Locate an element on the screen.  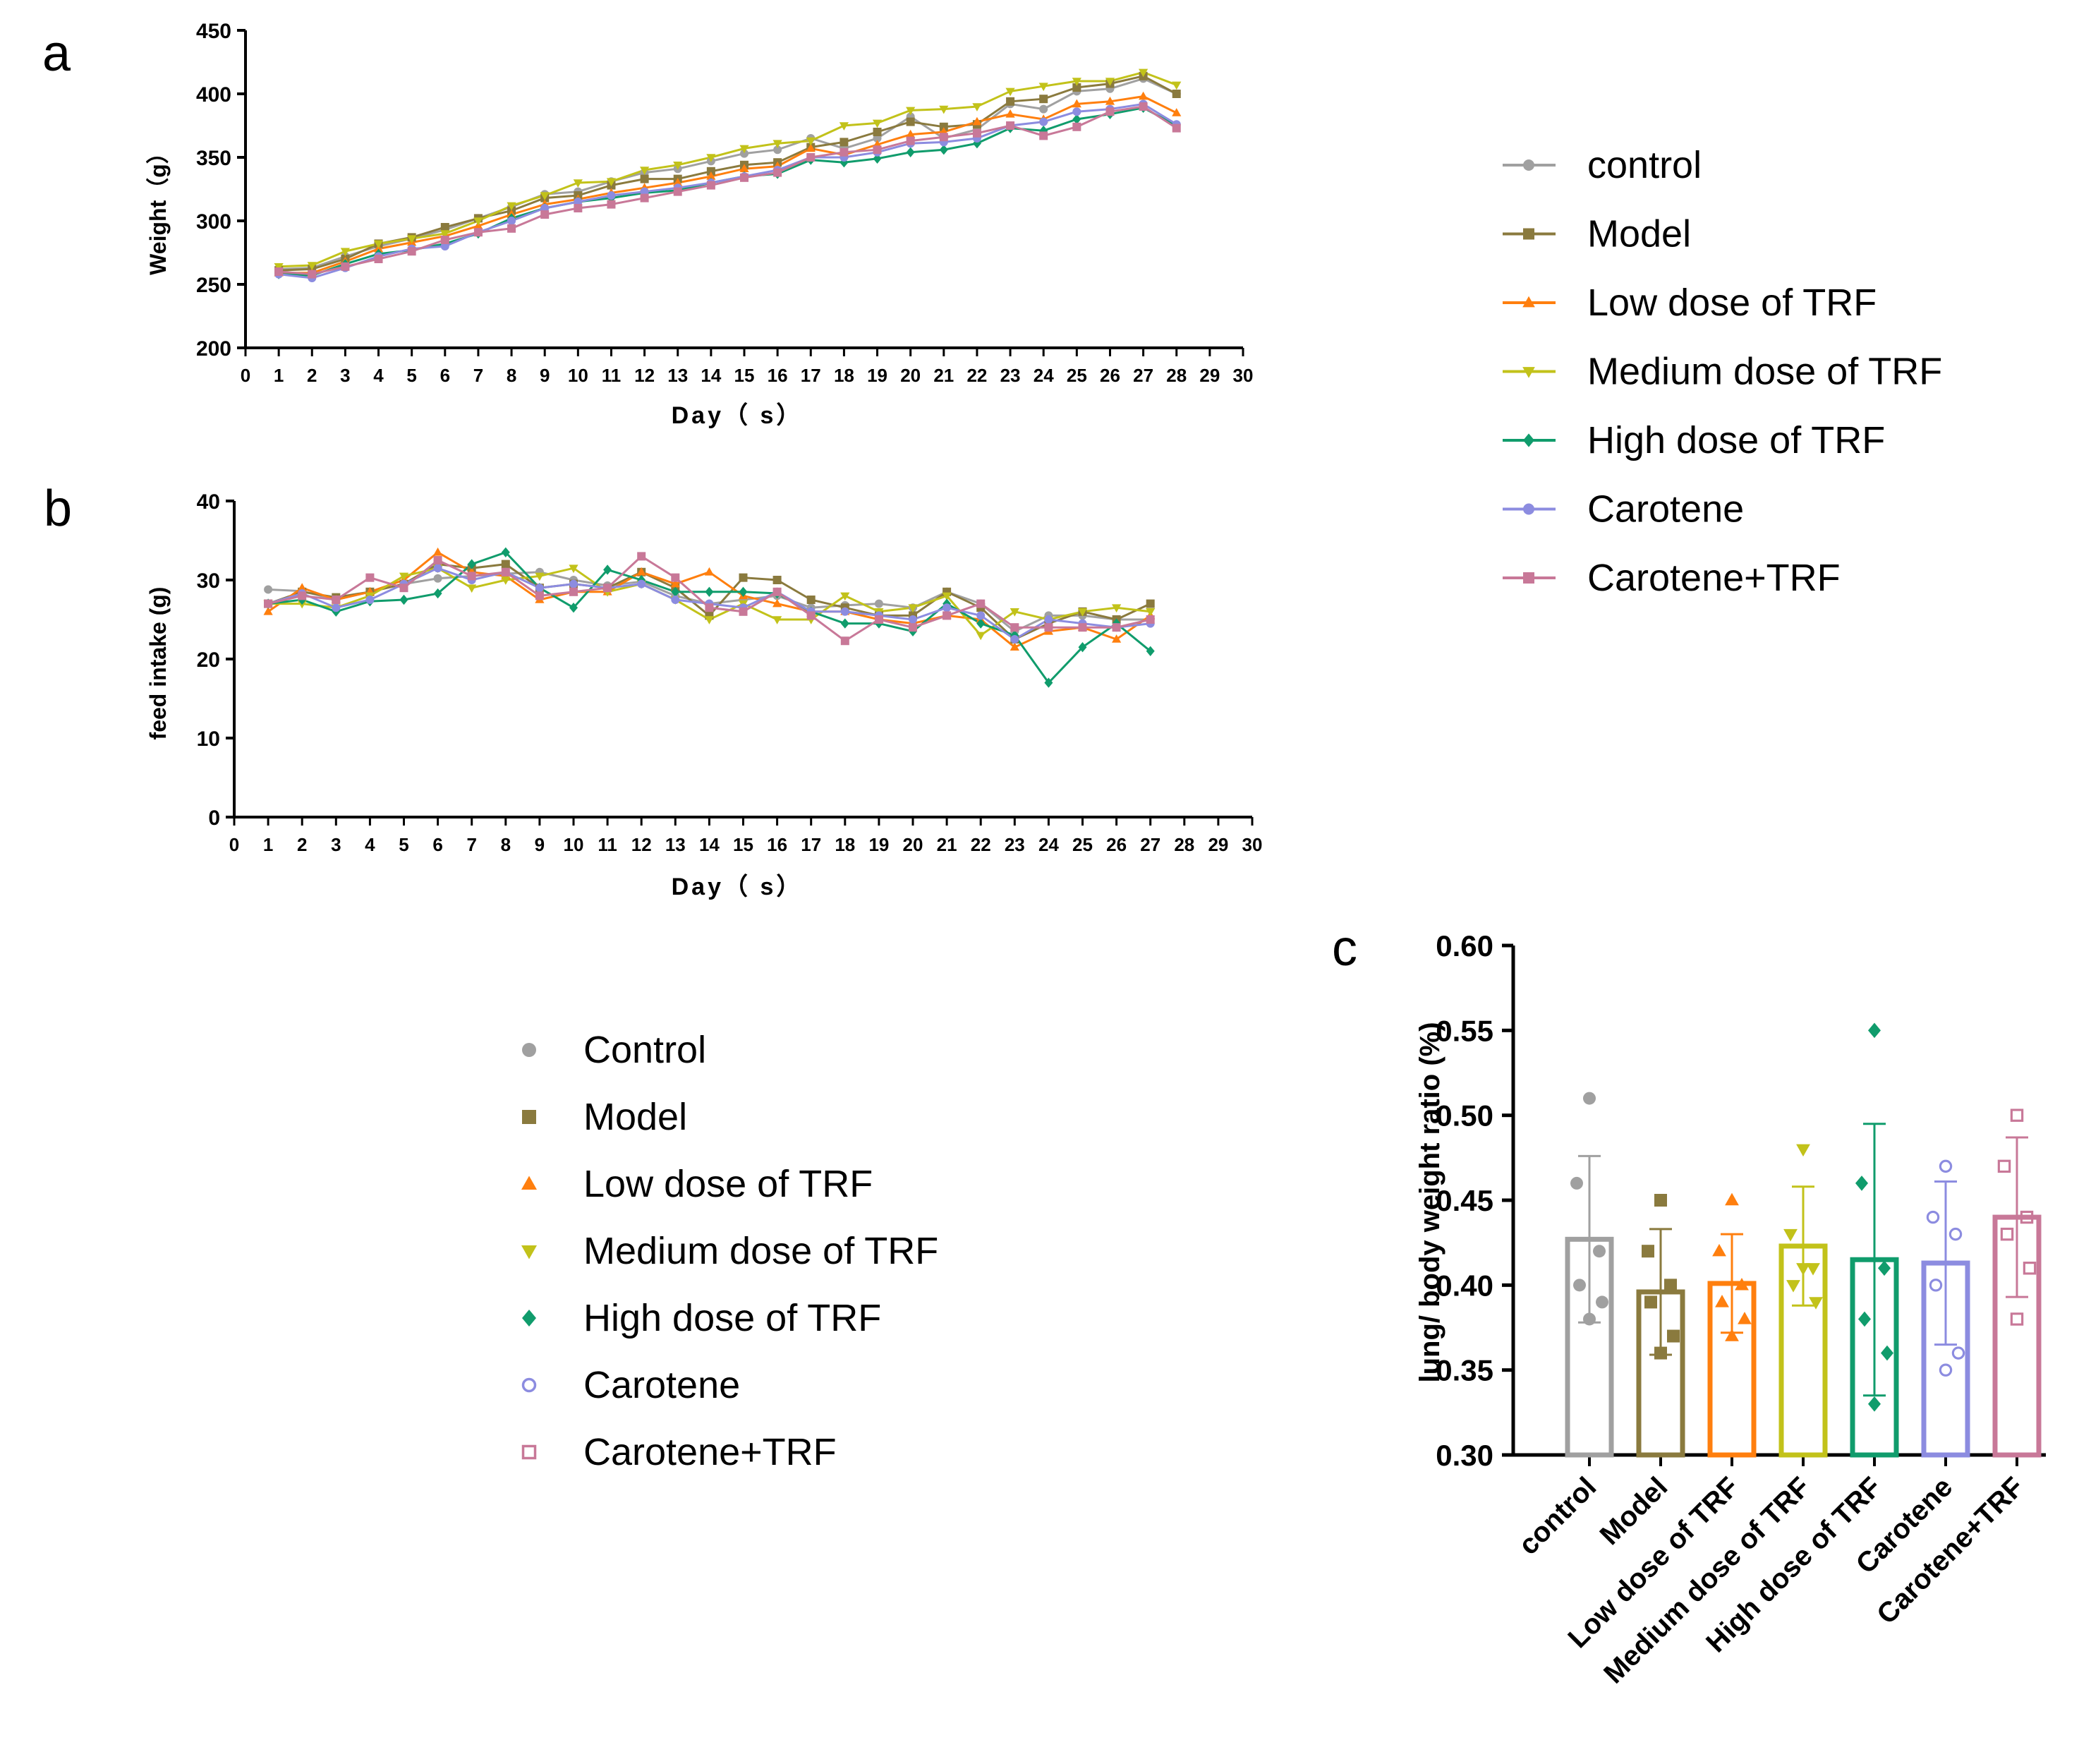
feed-axes is located at coordinates (740, 663).